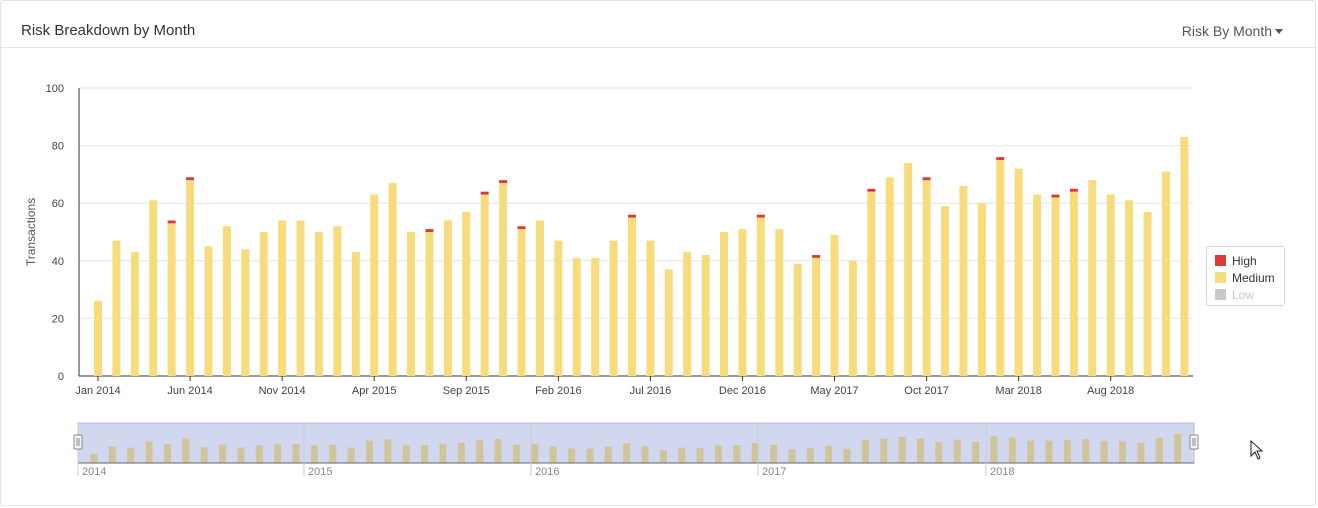  I want to click on legend-label-low: Low, so click(1243, 294).